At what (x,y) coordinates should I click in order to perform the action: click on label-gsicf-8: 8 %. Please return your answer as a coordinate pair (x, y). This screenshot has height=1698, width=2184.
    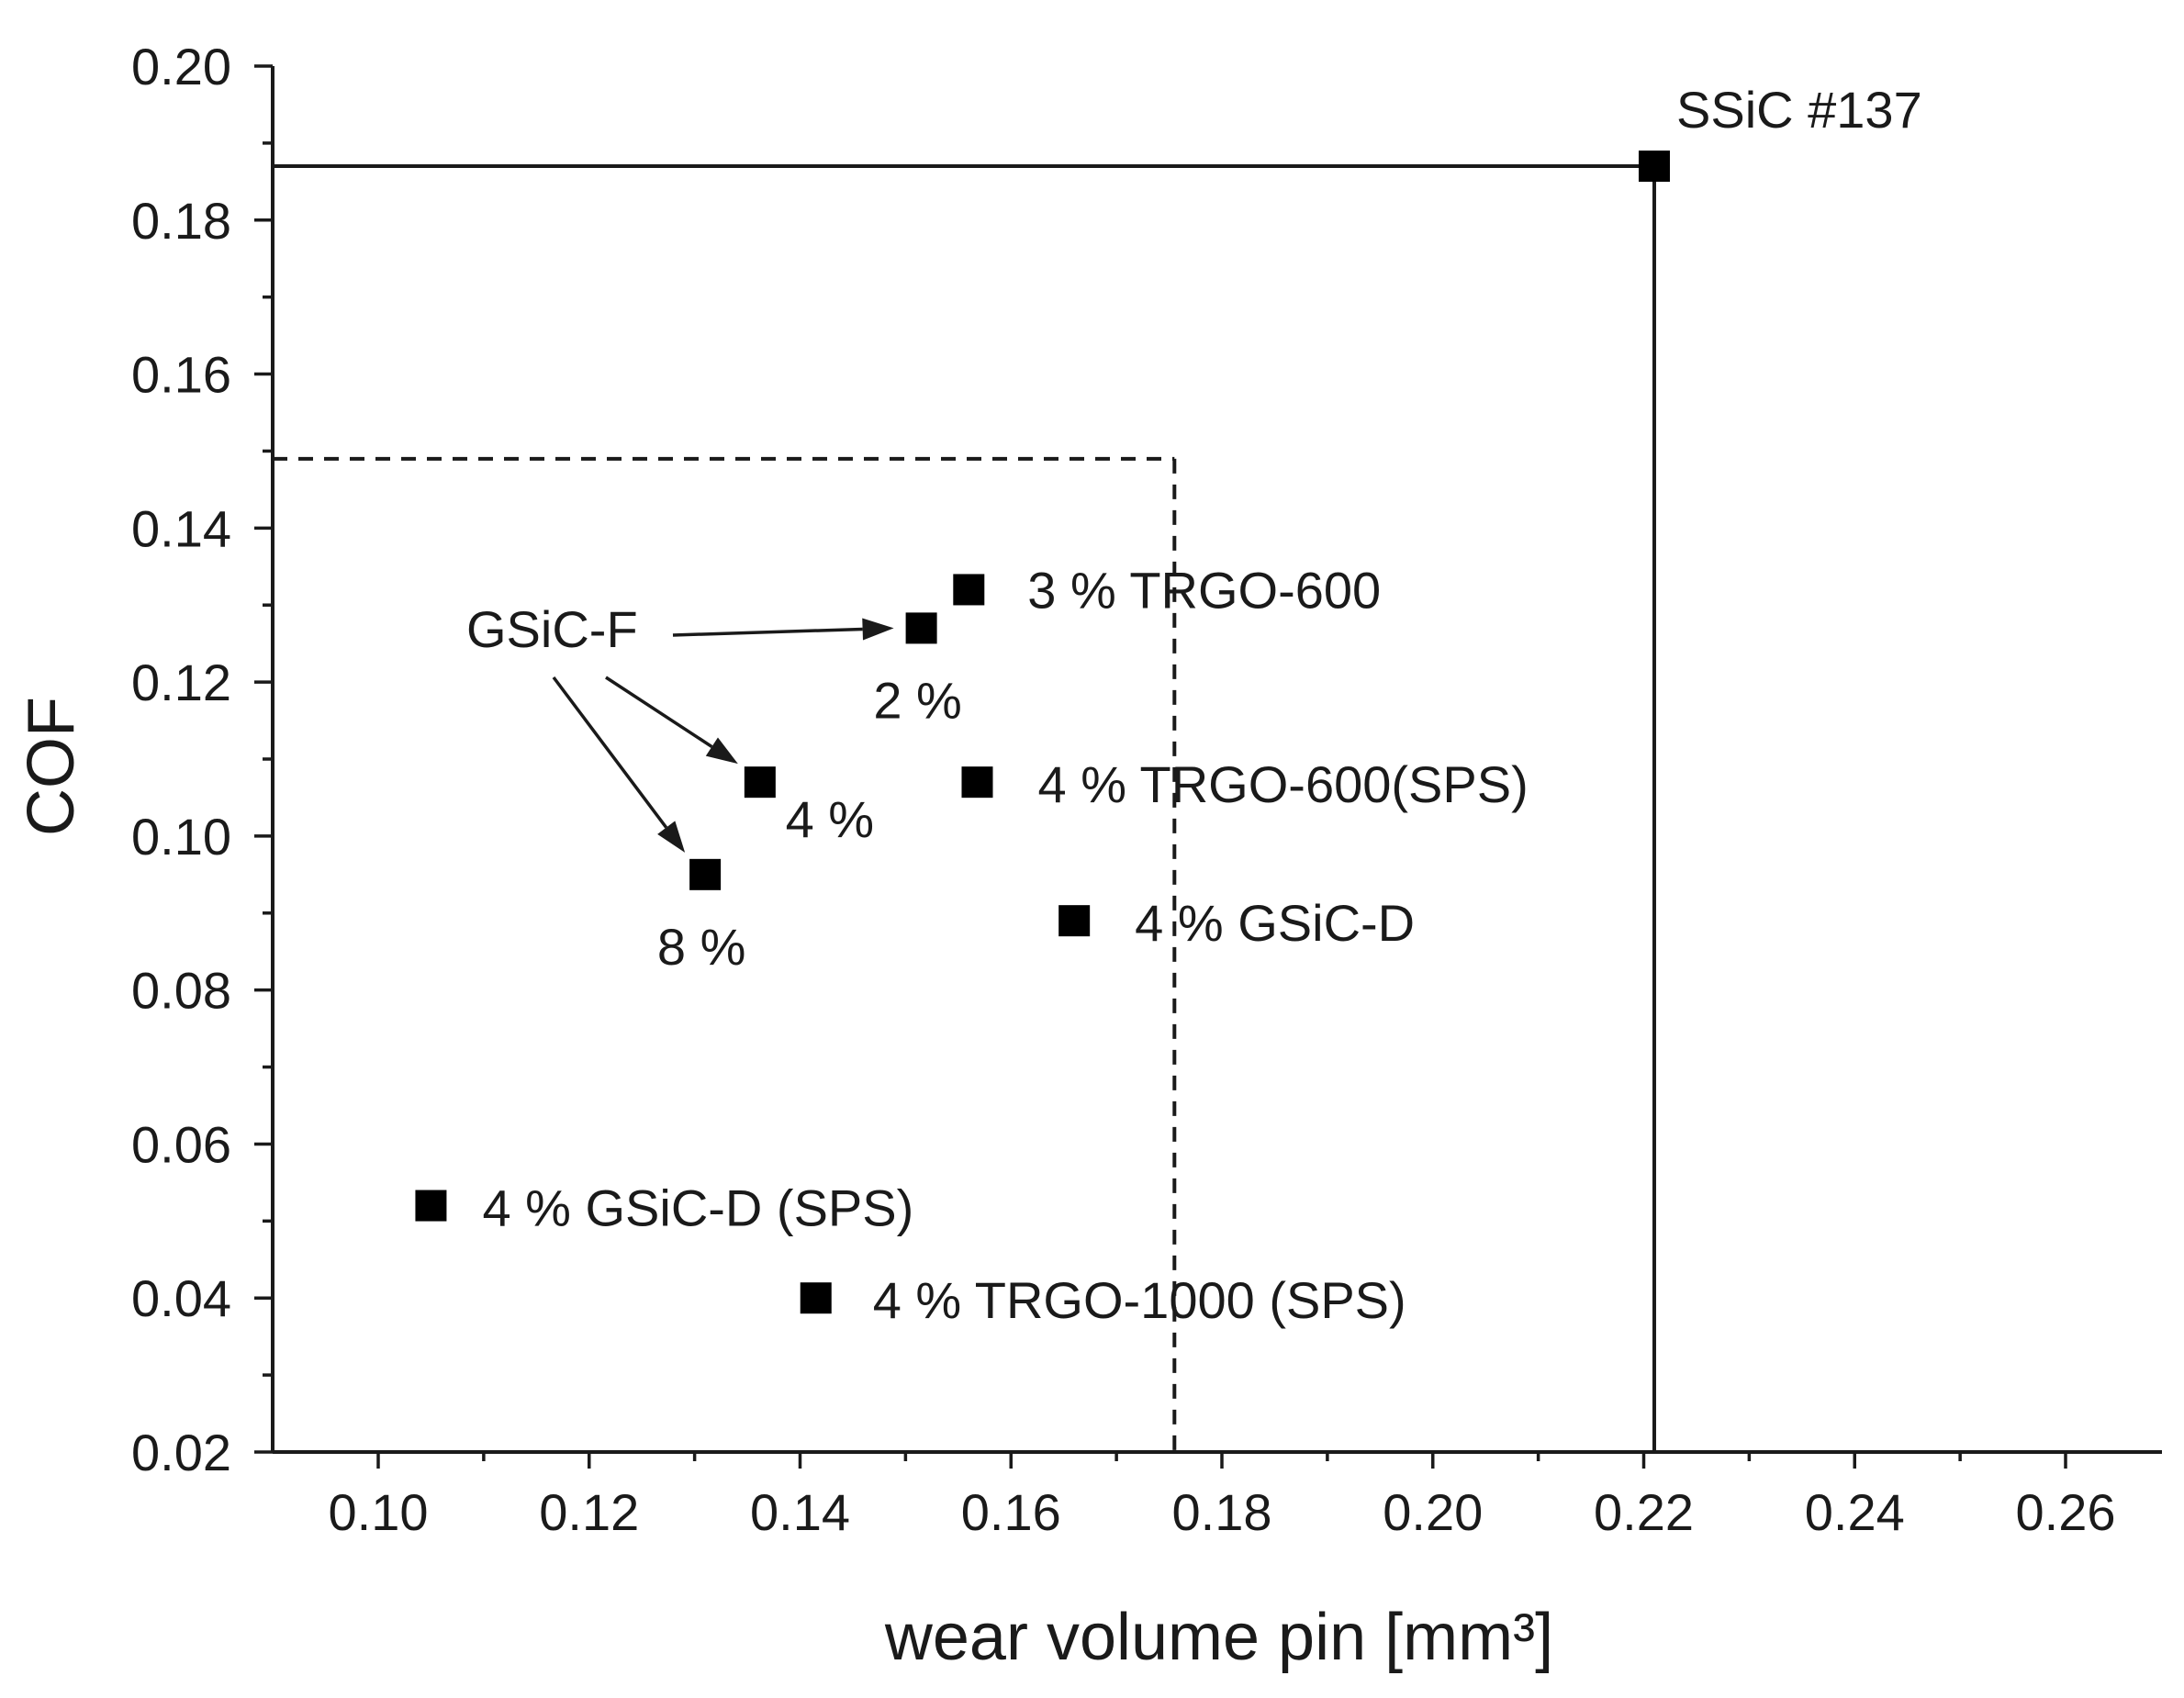
    Looking at the image, I should click on (701, 947).